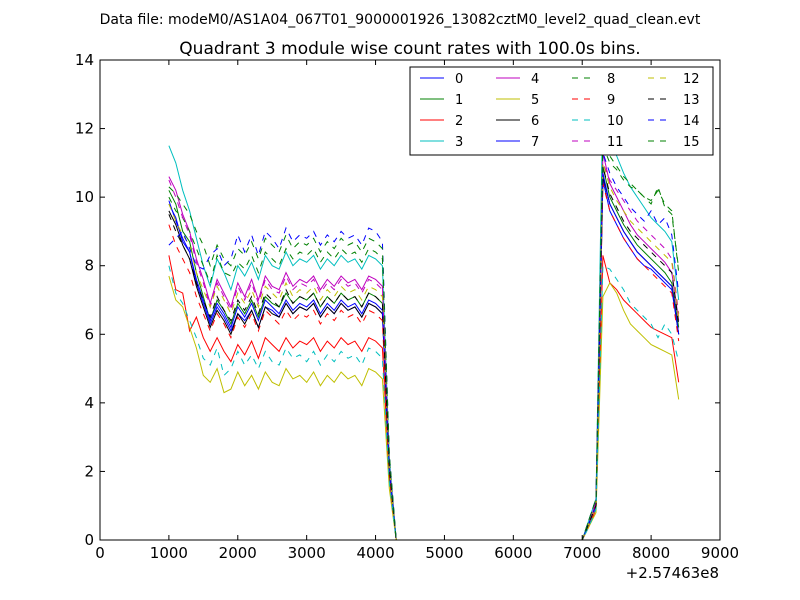 This screenshot has height=600, width=800. Describe the element at coordinates (535, 142) in the screenshot. I see `legend-label-7: 7` at that location.